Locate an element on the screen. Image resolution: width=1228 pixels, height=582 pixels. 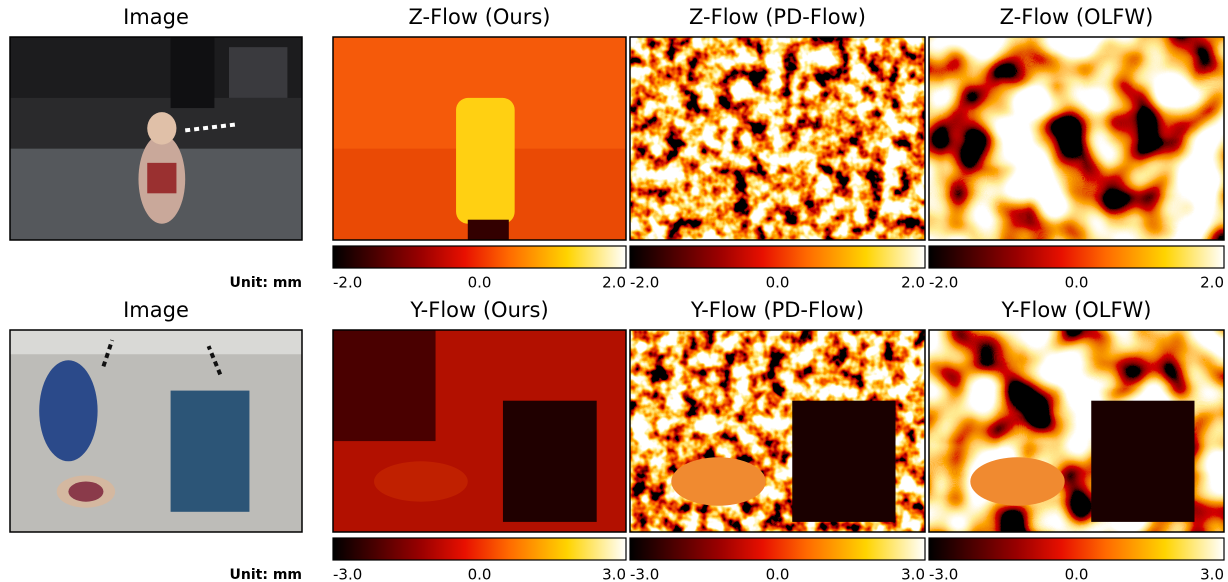
panel-title: Z-Flow (OLFW) is located at coordinates (1077, 17).